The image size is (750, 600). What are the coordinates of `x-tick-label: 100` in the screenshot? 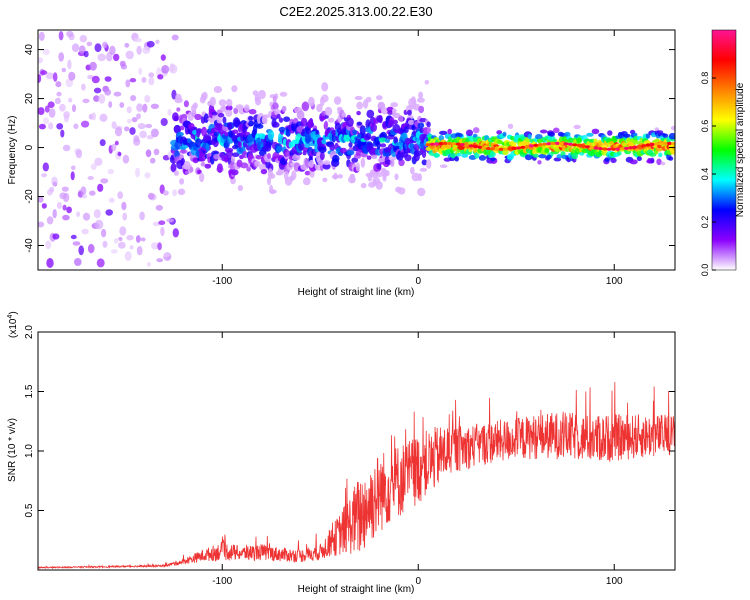 It's located at (614, 281).